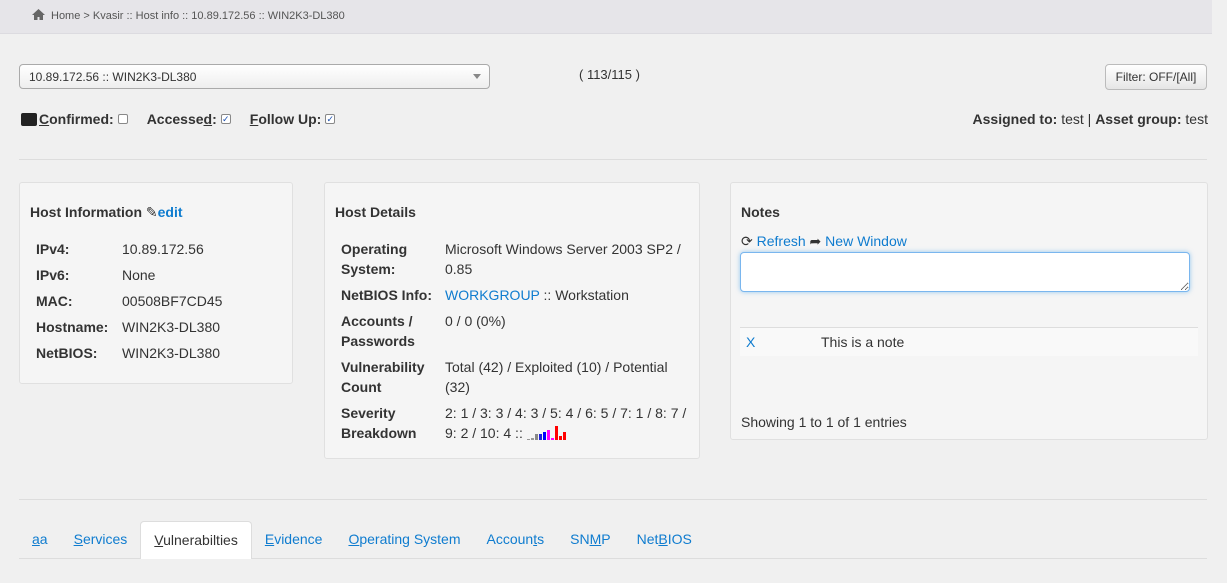  Describe the element at coordinates (29, 119) in the screenshot. I see `terminal-icon` at that location.